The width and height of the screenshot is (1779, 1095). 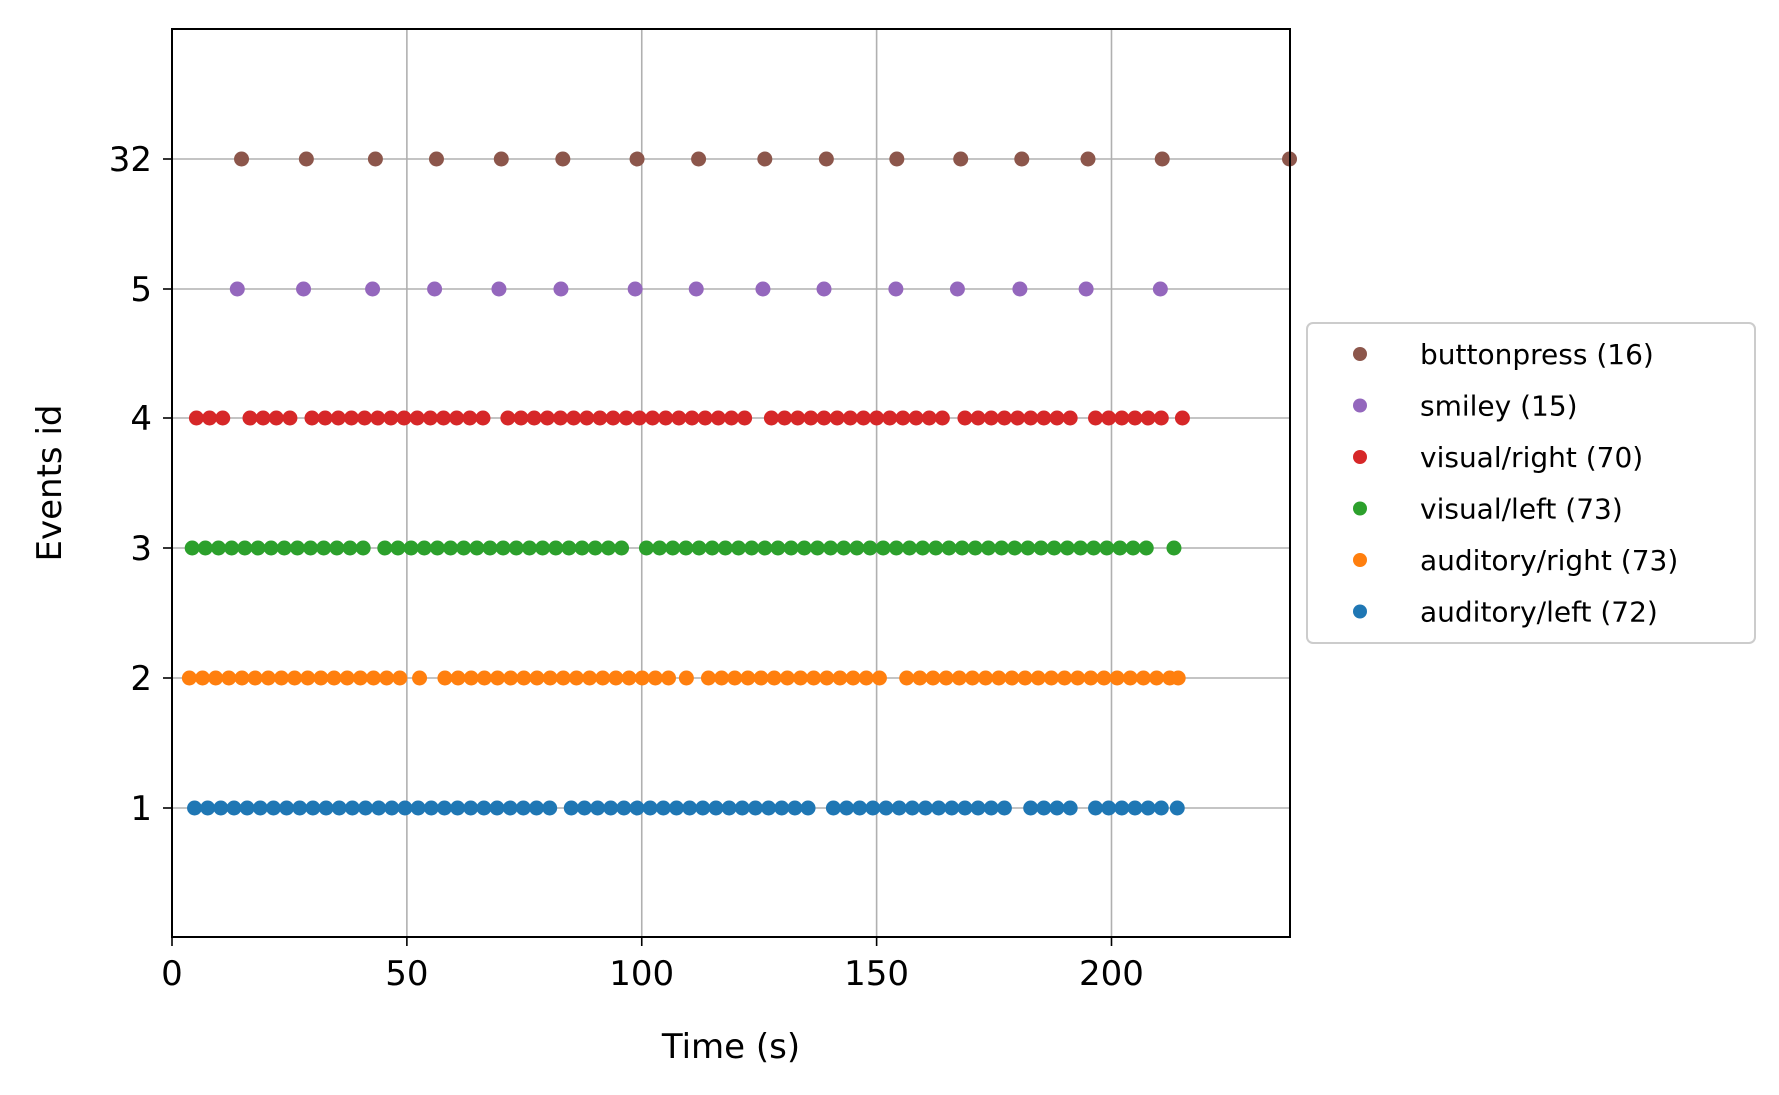 I want to click on legend-marker, so click(x=1360, y=457).